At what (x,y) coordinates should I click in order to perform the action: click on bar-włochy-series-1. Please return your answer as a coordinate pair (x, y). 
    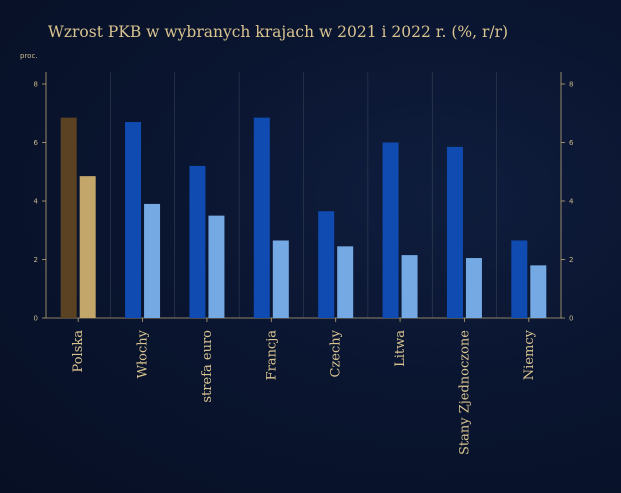
    Looking at the image, I should click on (133, 220).